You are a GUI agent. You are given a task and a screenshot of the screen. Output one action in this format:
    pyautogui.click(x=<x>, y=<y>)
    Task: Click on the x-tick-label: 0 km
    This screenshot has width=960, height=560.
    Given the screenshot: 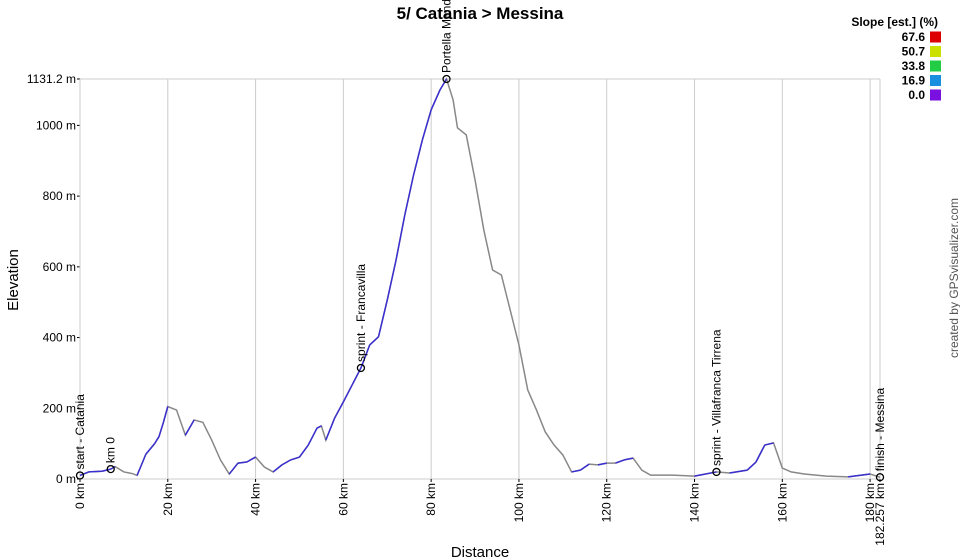 What is the action you would take?
    pyautogui.click(x=80, y=496)
    